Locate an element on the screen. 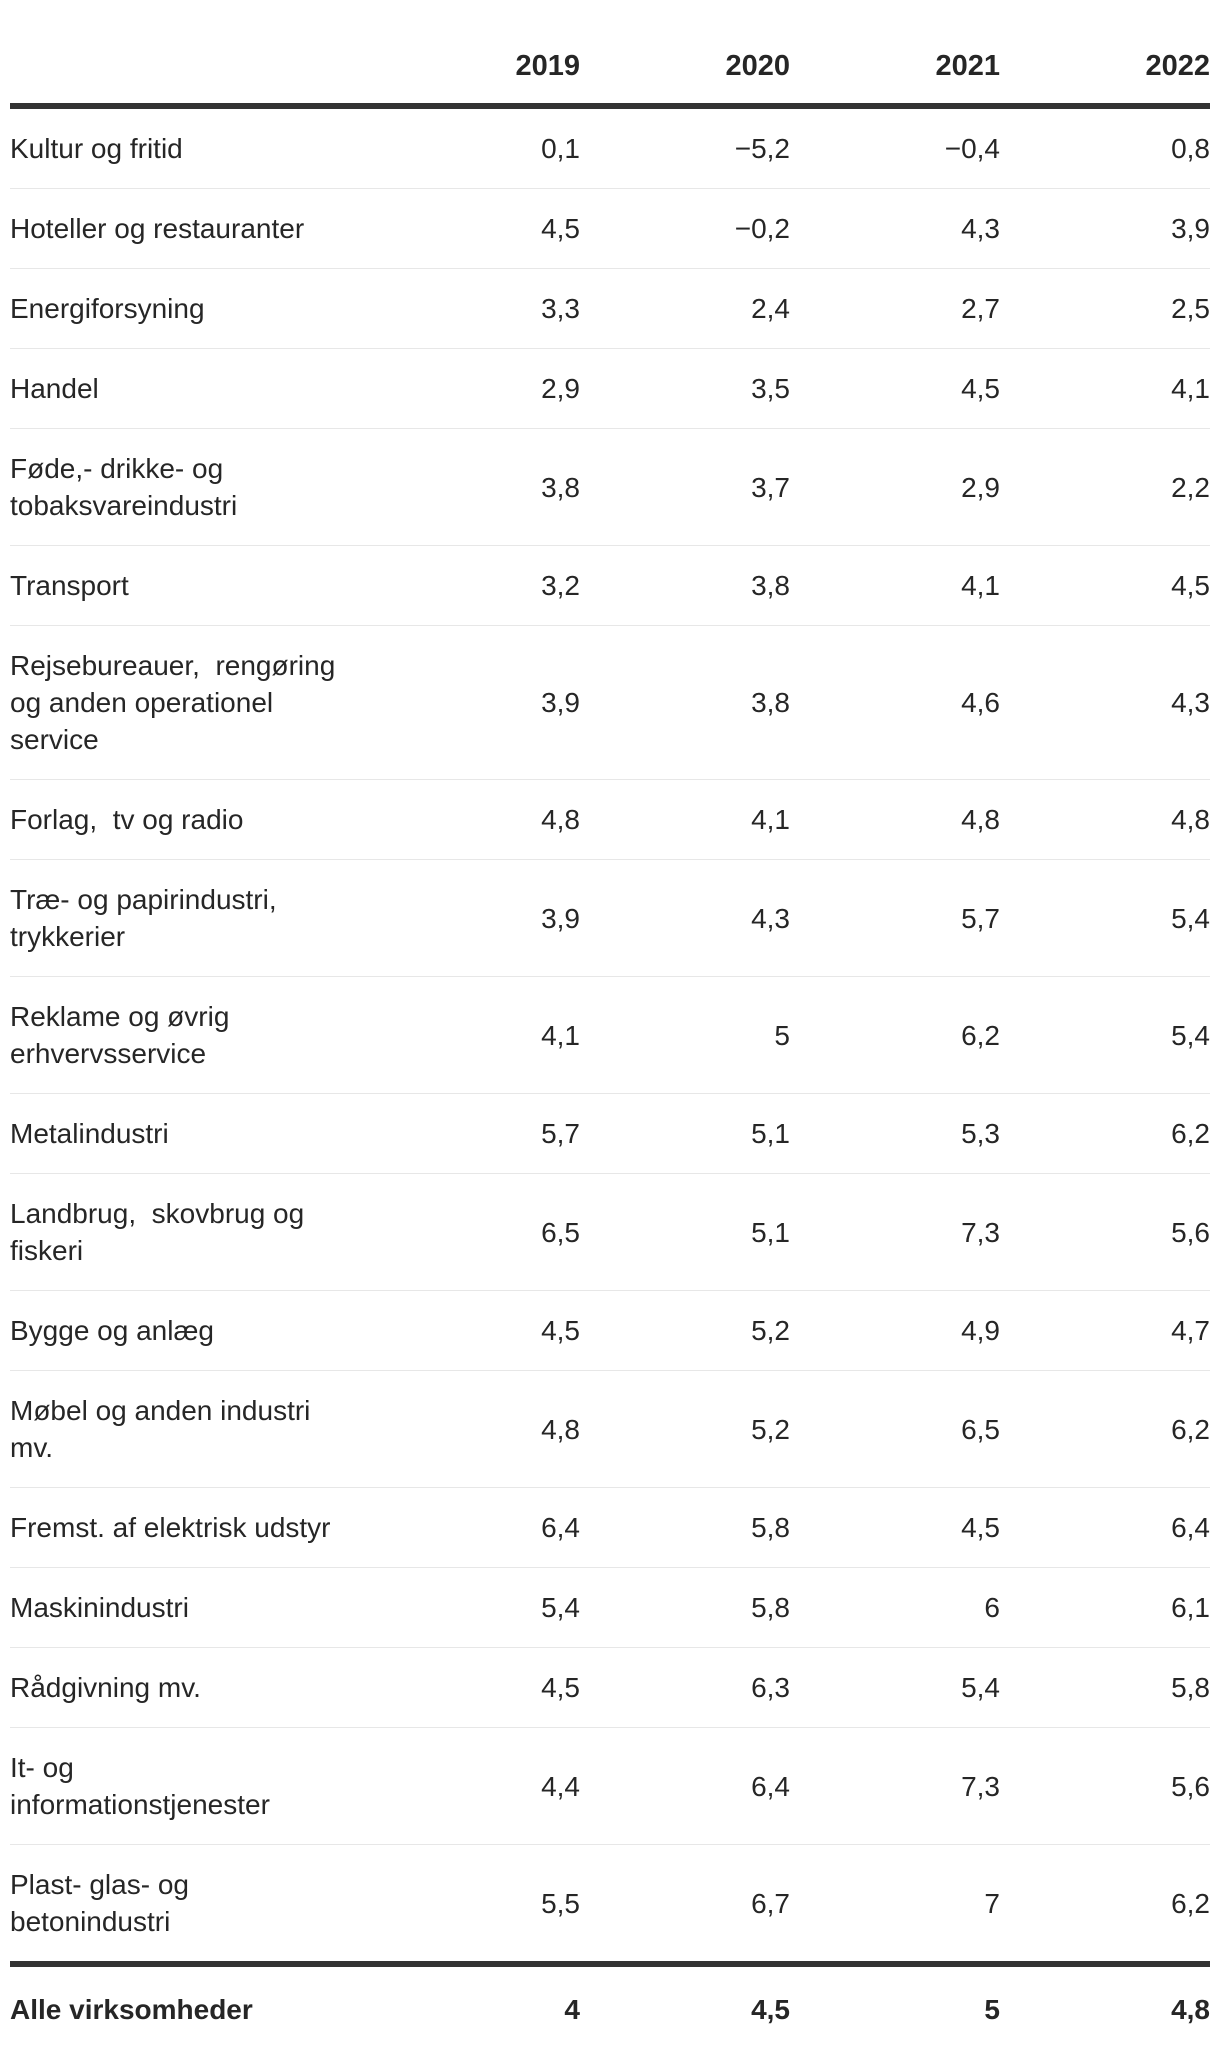 The image size is (1220, 2062). row-value: 6 is located at coordinates (992, 1607).